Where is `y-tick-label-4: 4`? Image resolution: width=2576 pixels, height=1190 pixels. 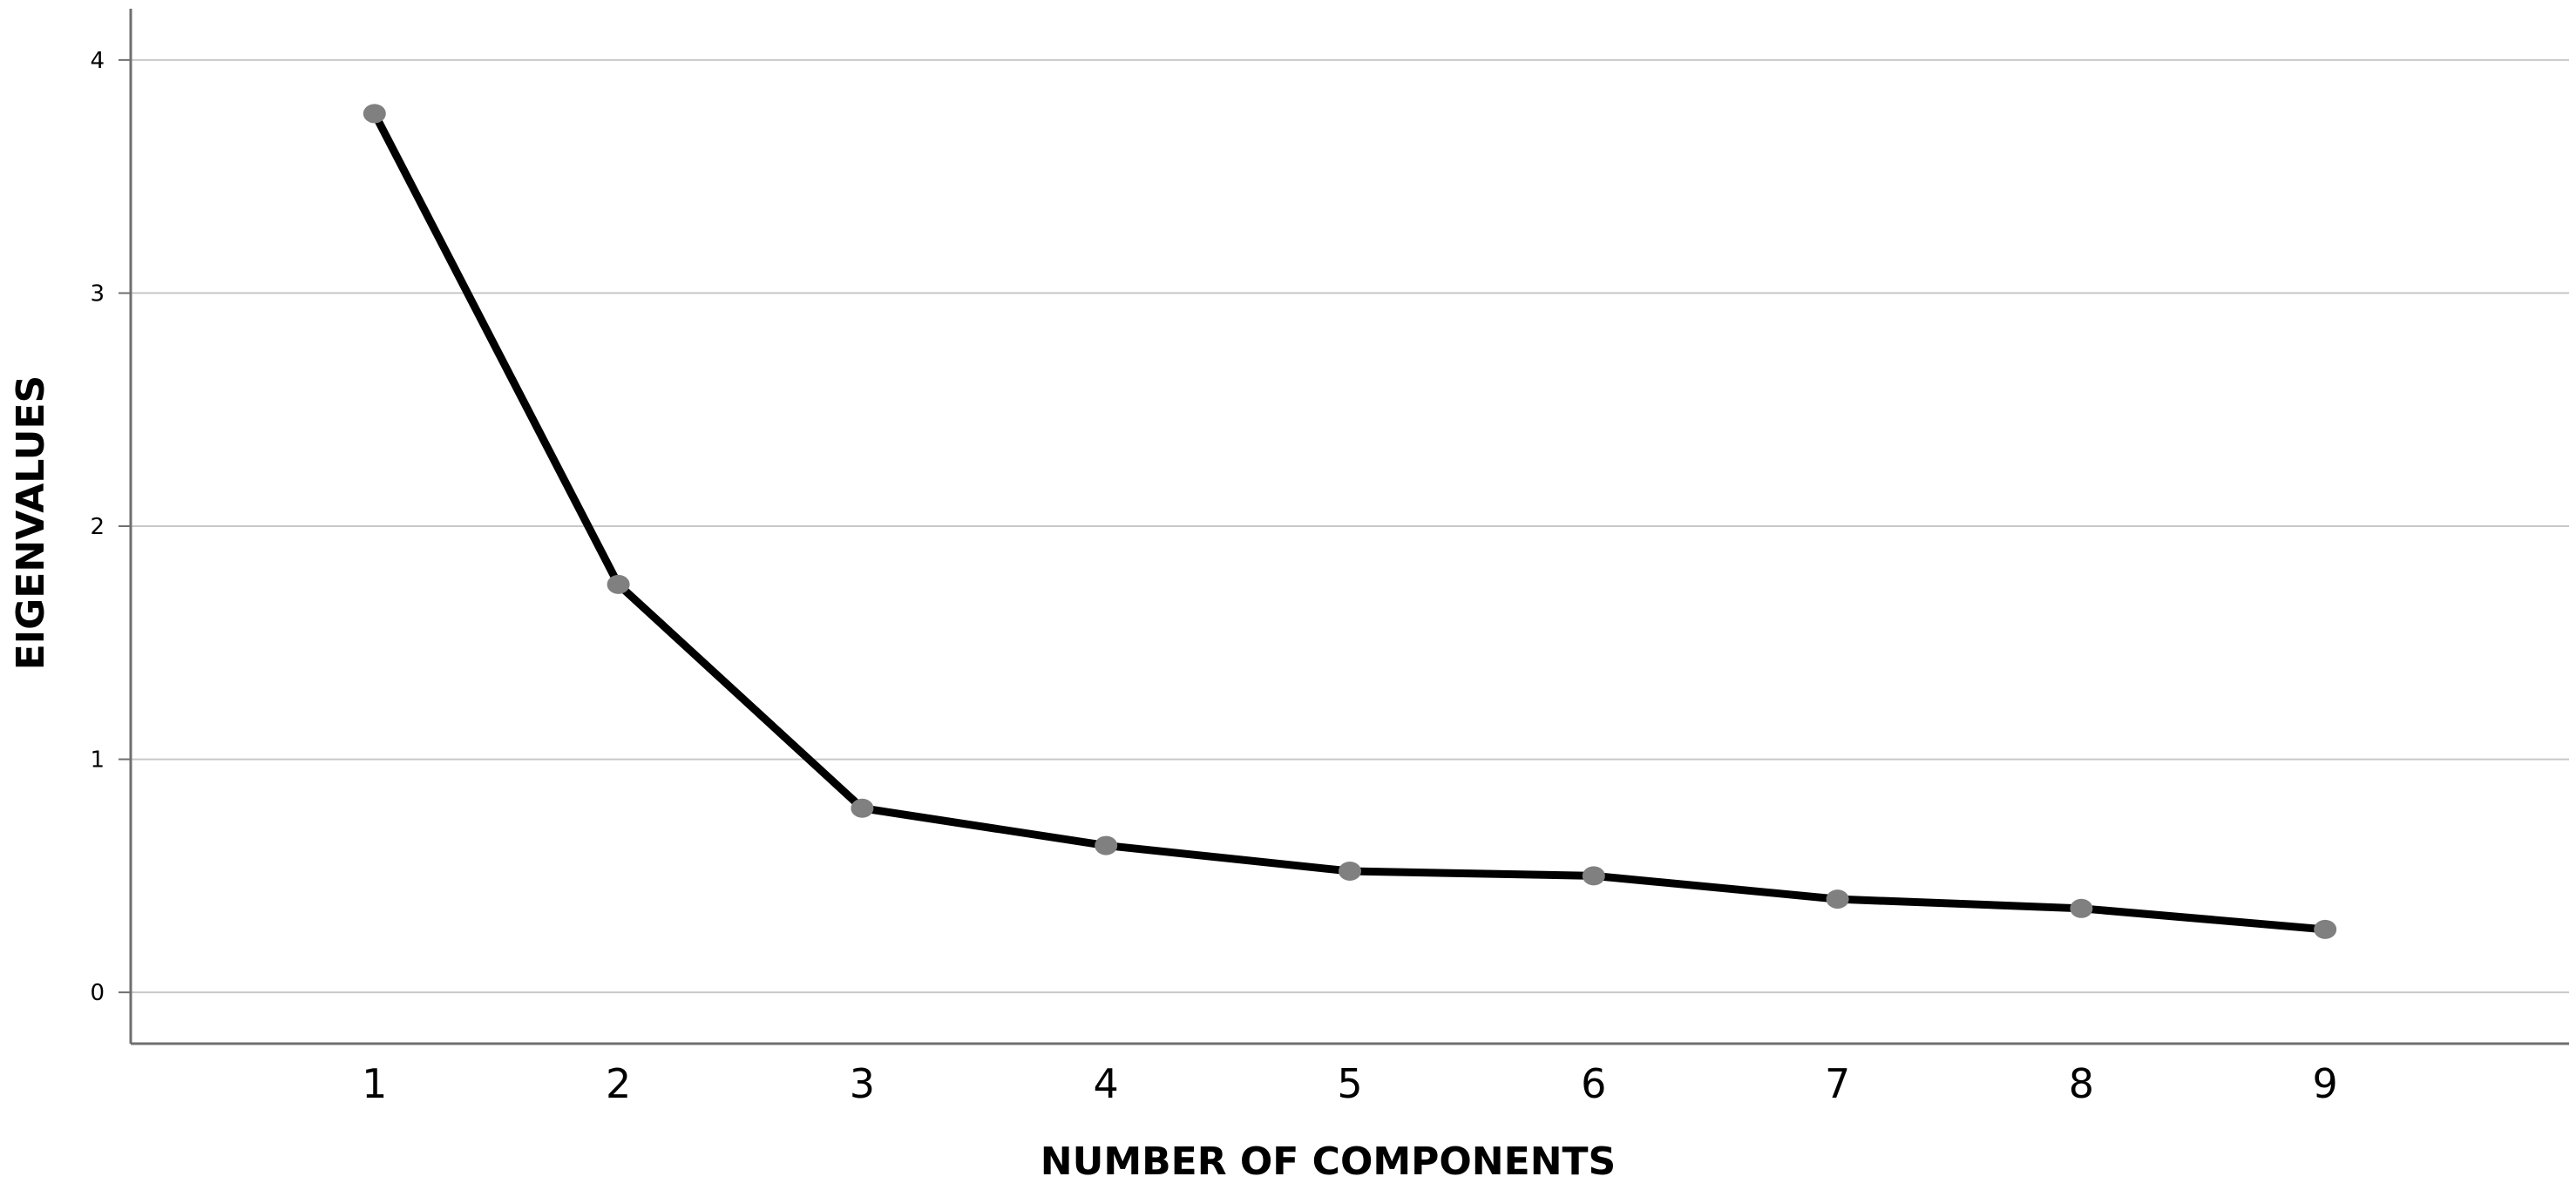
y-tick-label-4: 4 is located at coordinates (98, 61).